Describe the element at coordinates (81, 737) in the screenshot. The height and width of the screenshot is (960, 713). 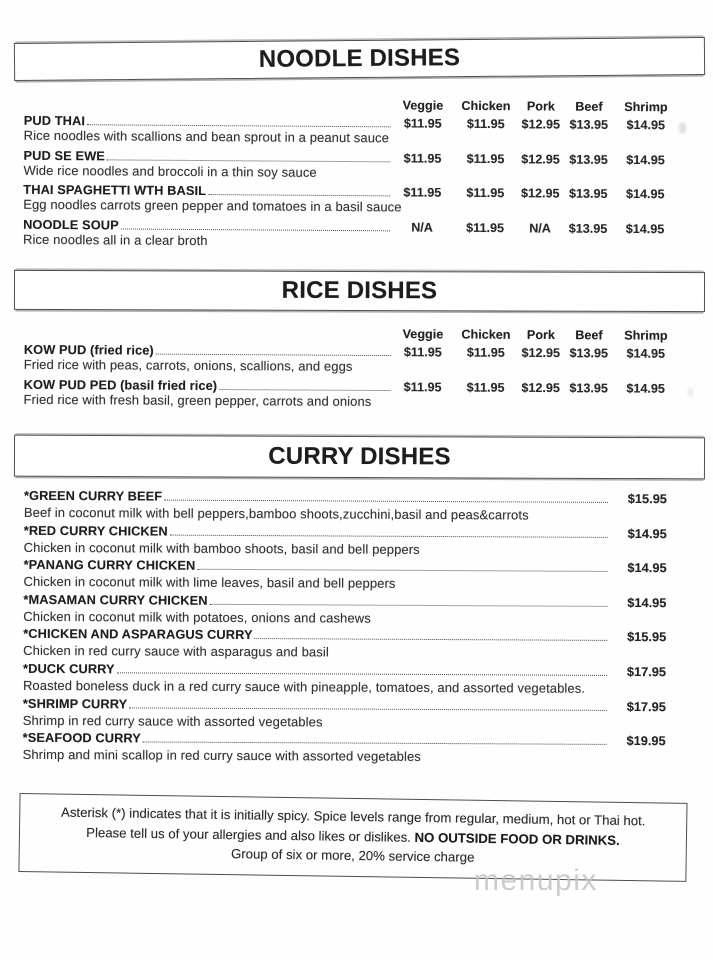
I see `dish-name: *SEAFOOD CURRY` at that location.